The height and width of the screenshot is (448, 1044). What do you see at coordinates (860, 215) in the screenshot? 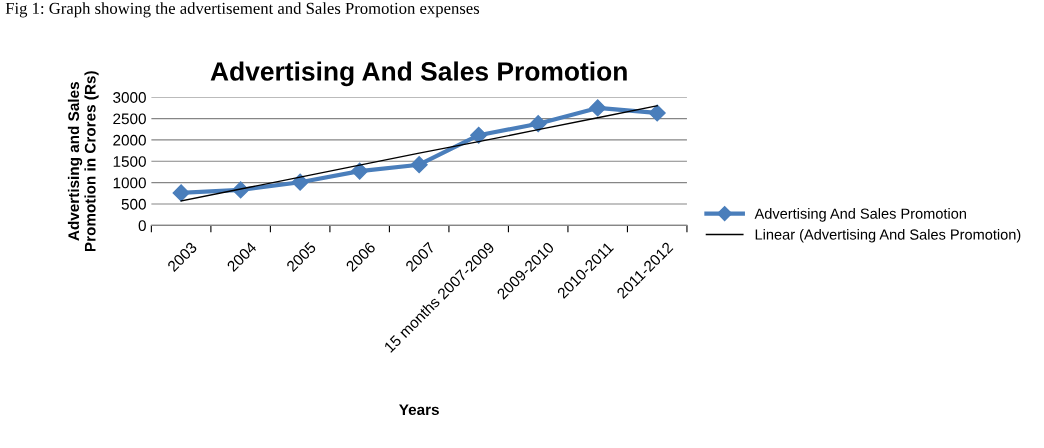
I see `legend-label: Advertising And Sales Promotion` at bounding box center [860, 215].